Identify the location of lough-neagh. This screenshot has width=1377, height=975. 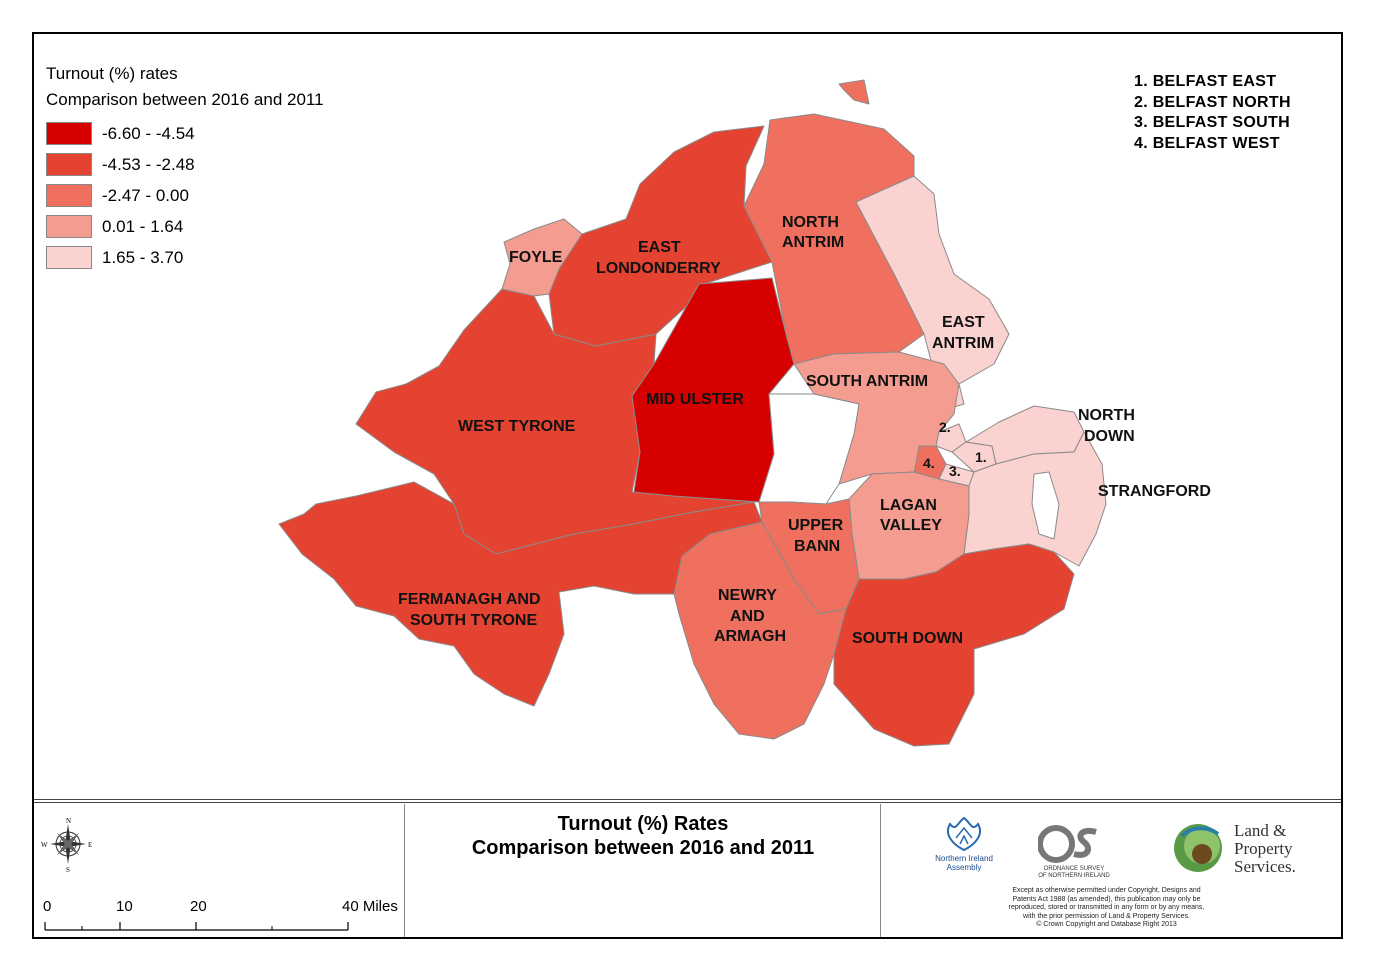
(809, 449).